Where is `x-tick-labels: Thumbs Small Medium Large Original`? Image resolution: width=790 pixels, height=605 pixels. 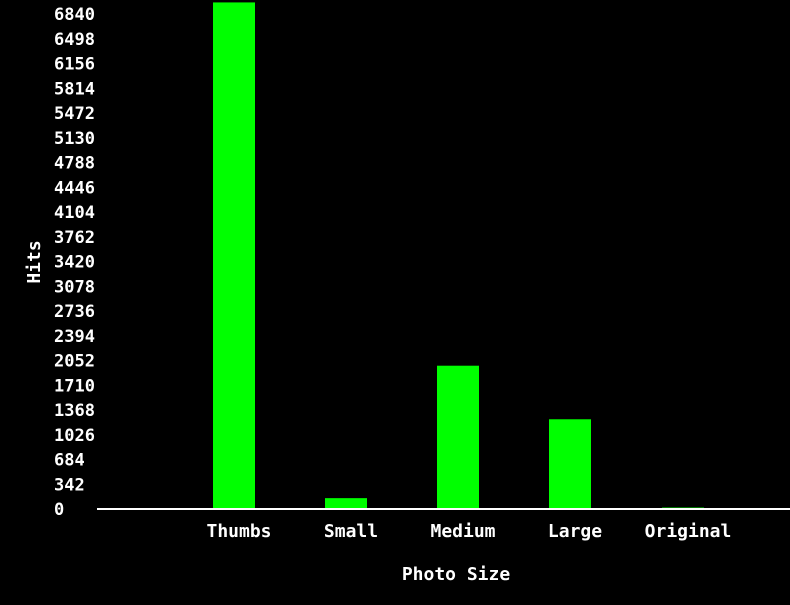
x-tick-labels: Thumbs Small Medium Large Original is located at coordinates (468, 531).